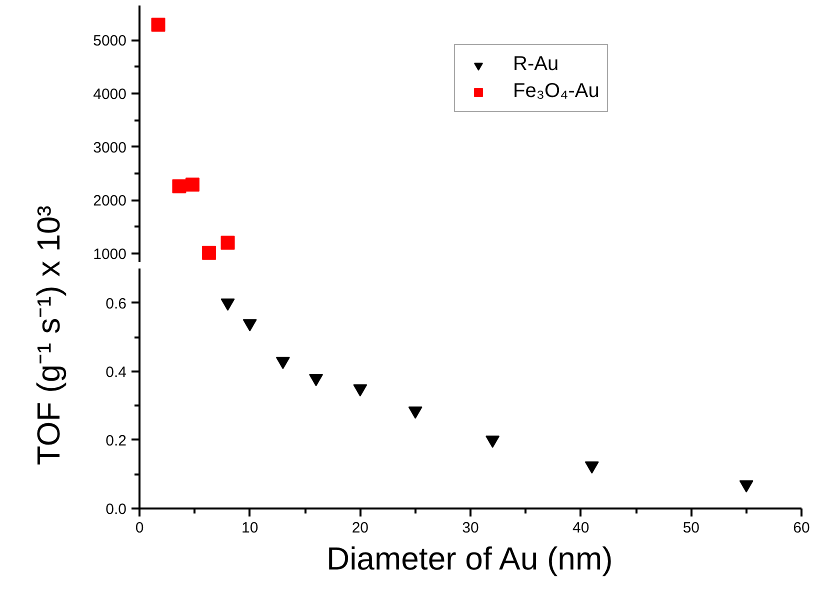 This screenshot has height=598, width=814. I want to click on x-tick-label: 40, so click(581, 528).